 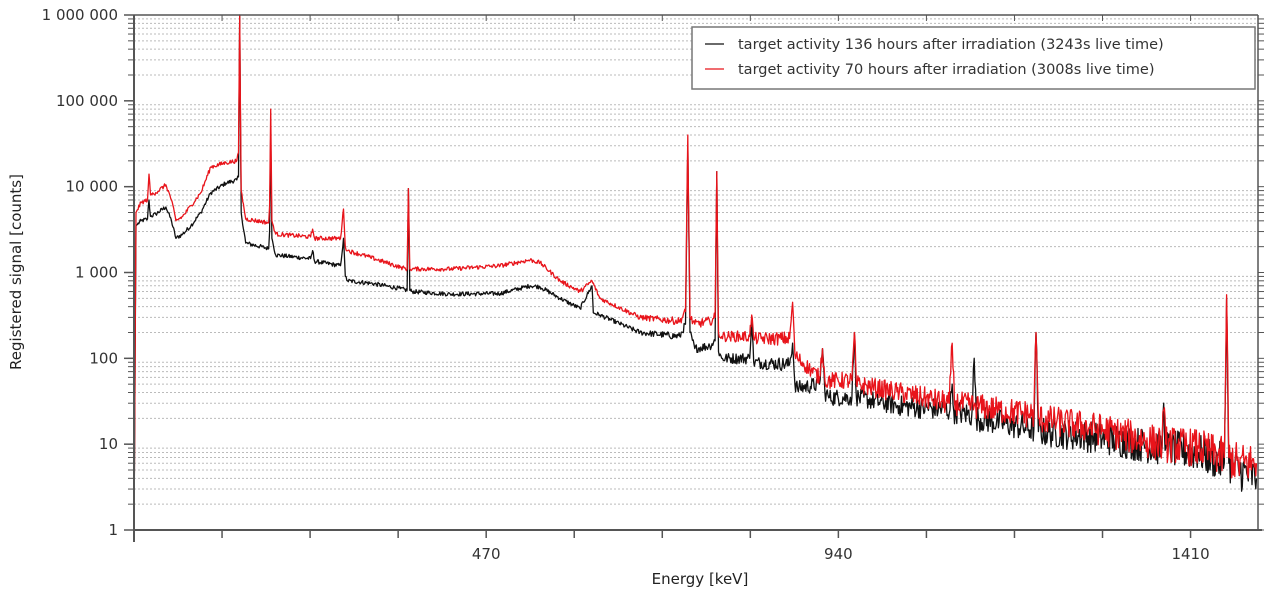 I want to click on y-tick-label: 1 000 000, so click(x=80, y=15).